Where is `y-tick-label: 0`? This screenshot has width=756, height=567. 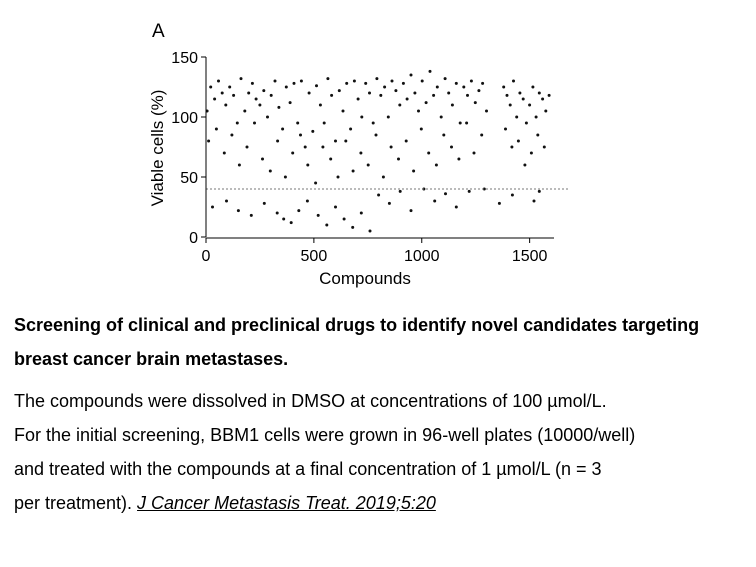
y-tick-label: 0 is located at coordinates (193, 238).